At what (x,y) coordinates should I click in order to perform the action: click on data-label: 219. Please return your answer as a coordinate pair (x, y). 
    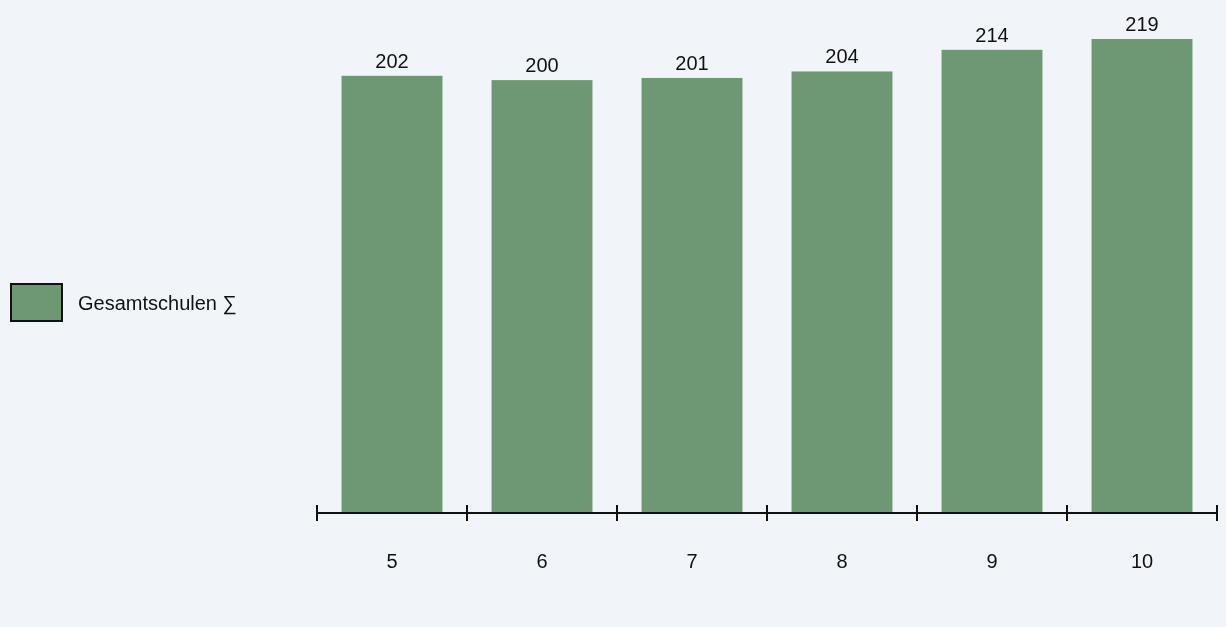
    Looking at the image, I should click on (1142, 24).